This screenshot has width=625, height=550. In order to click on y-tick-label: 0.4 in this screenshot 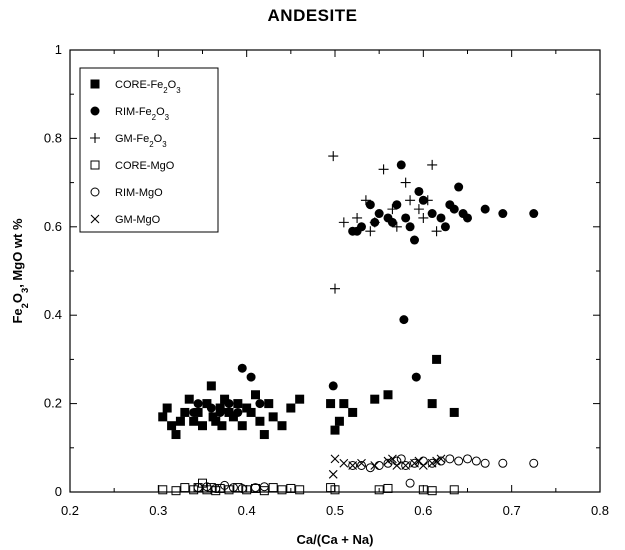, I will do `click(53, 314)`.